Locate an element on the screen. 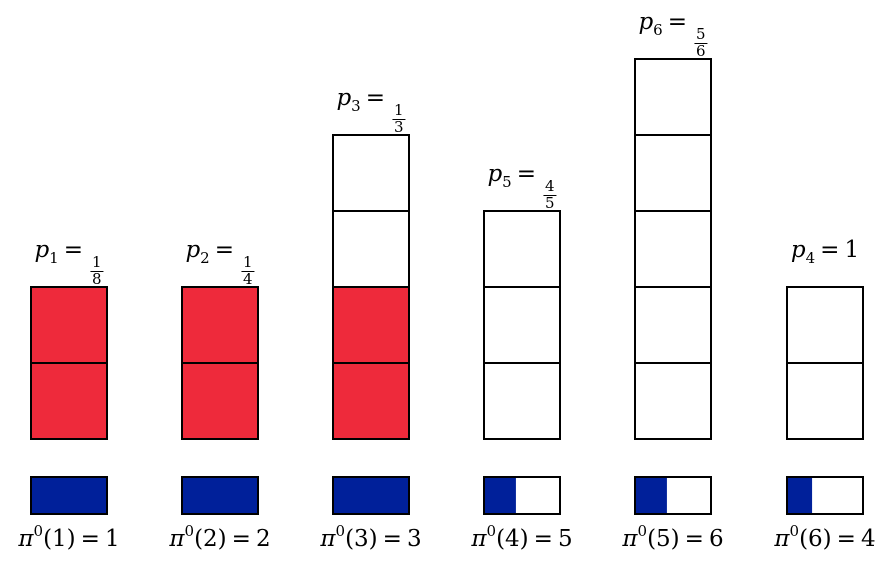 This screenshot has width=886, height=574. p-subscript: 4 is located at coordinates (810, 258).